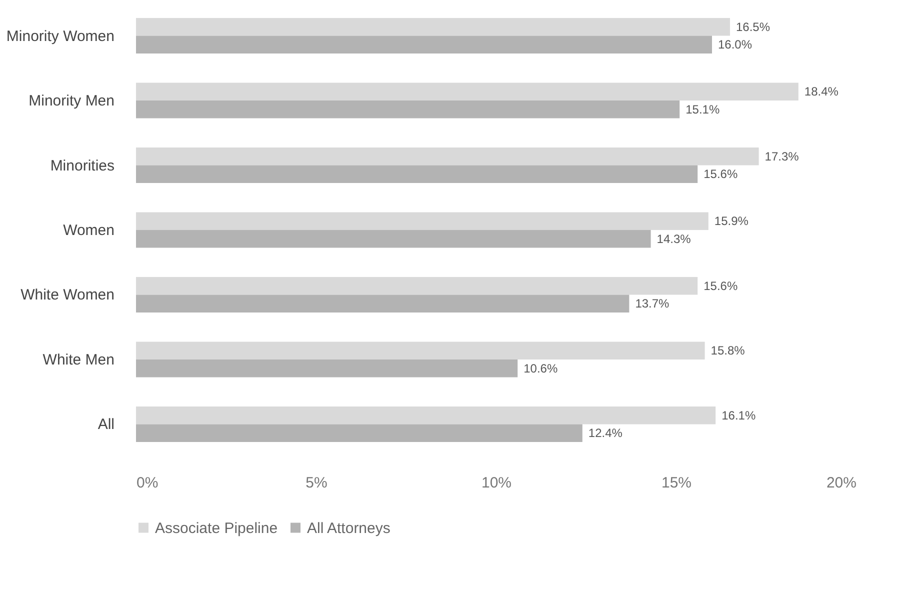 This screenshot has height=594, width=922. Describe the element at coordinates (216, 528) in the screenshot. I see `legend-label: Associate Pipeline` at that location.